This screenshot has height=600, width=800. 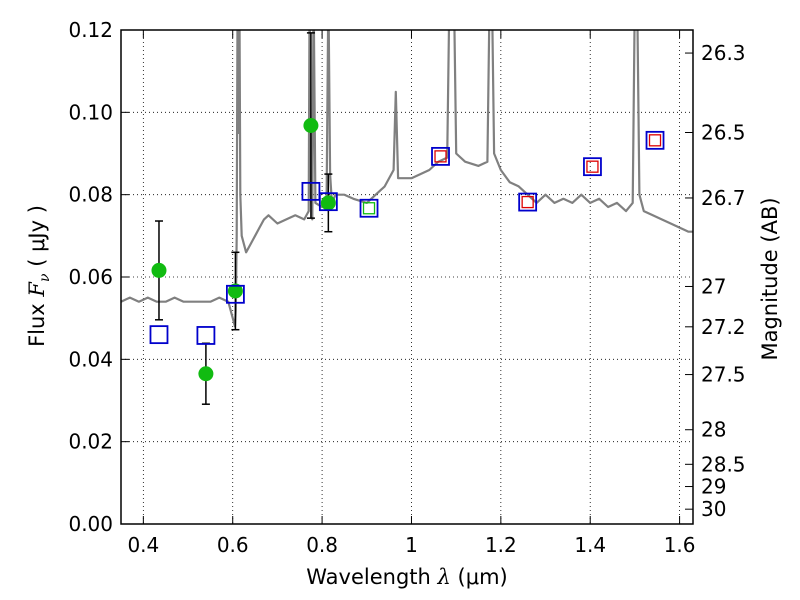 What do you see at coordinates (723, 375) in the screenshot?
I see `y2-tick-label: 27.5` at bounding box center [723, 375].